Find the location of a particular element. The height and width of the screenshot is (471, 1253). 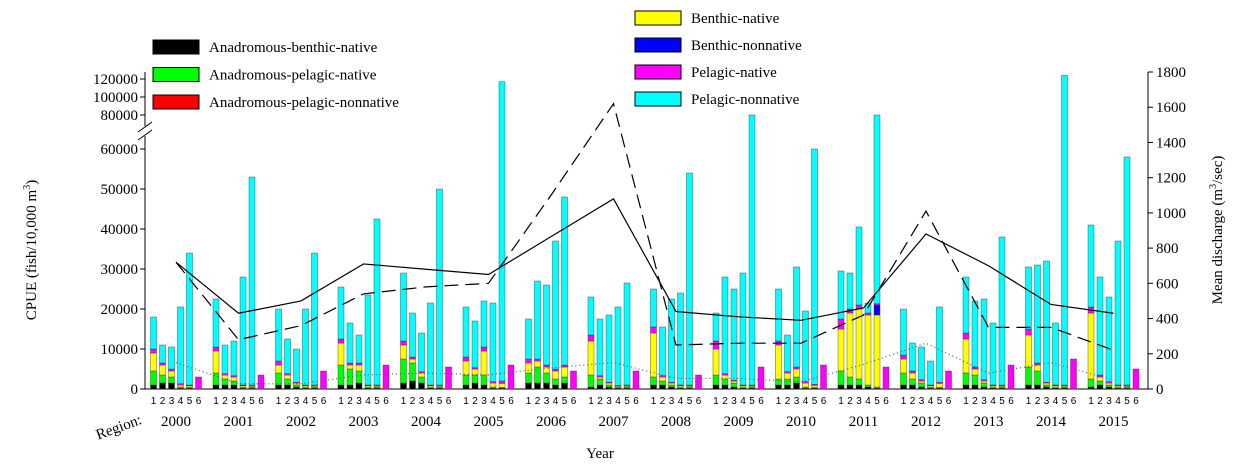

y2-tick-label: 800 is located at coordinates (1167, 249).